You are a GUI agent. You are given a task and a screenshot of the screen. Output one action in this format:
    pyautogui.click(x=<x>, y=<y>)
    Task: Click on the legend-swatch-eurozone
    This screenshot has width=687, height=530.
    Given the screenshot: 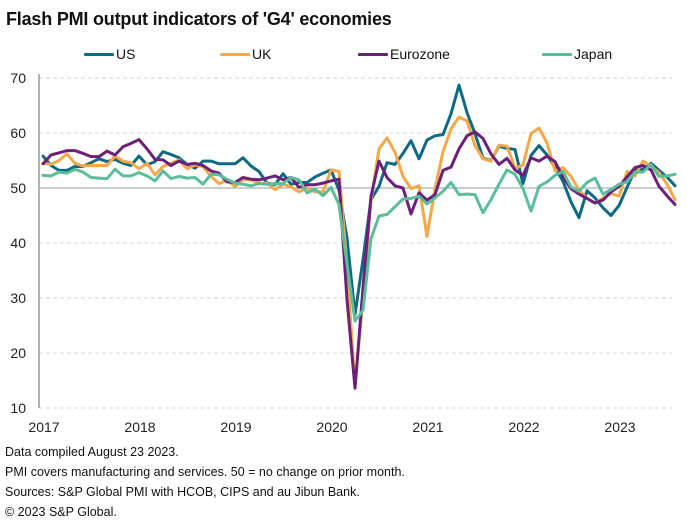 What is the action you would take?
    pyautogui.click(x=373, y=54)
    